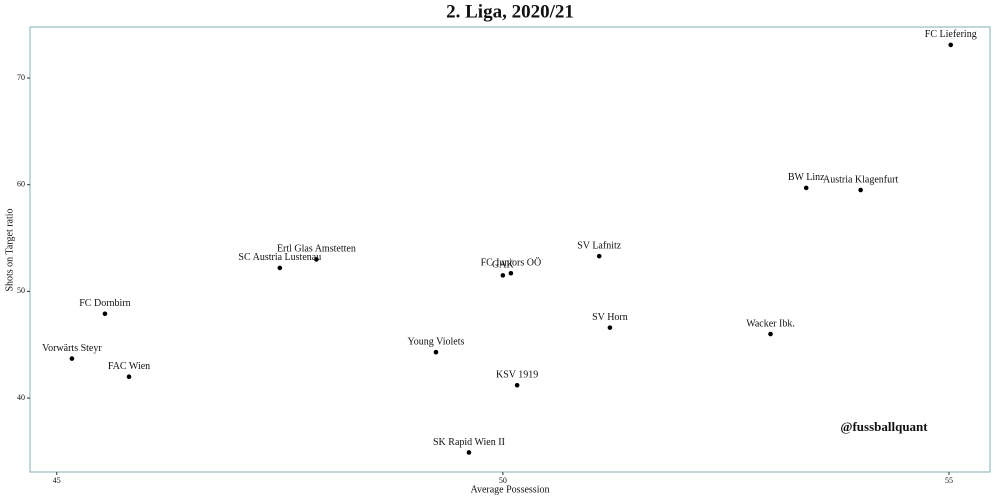 This screenshot has width=1000, height=500. I want to click on point-label: SC Austria Lustenau, so click(279, 257).